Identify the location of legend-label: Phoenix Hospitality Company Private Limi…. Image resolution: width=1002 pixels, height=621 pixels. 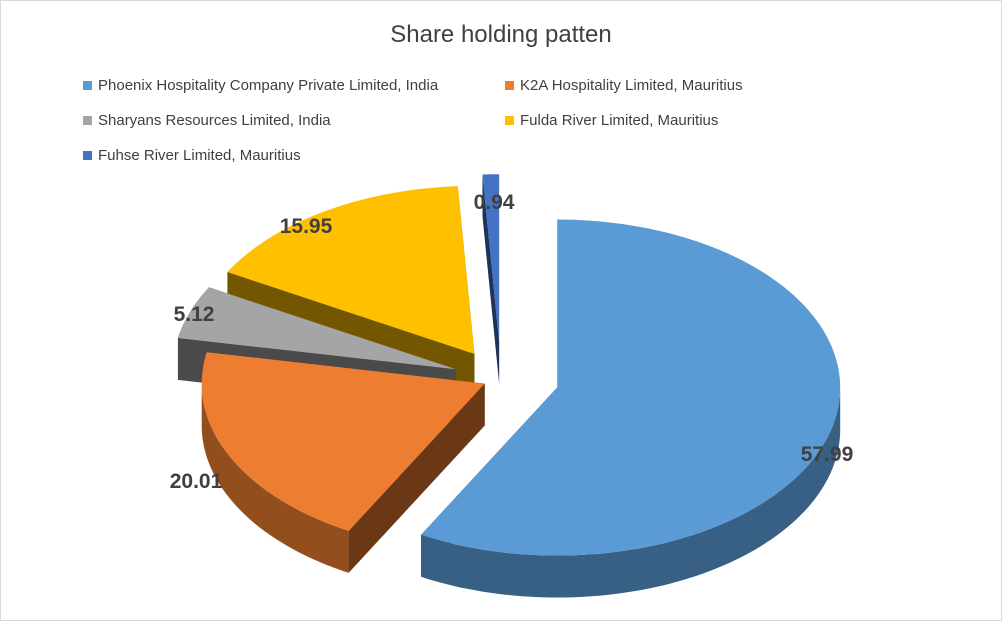
(268, 85).